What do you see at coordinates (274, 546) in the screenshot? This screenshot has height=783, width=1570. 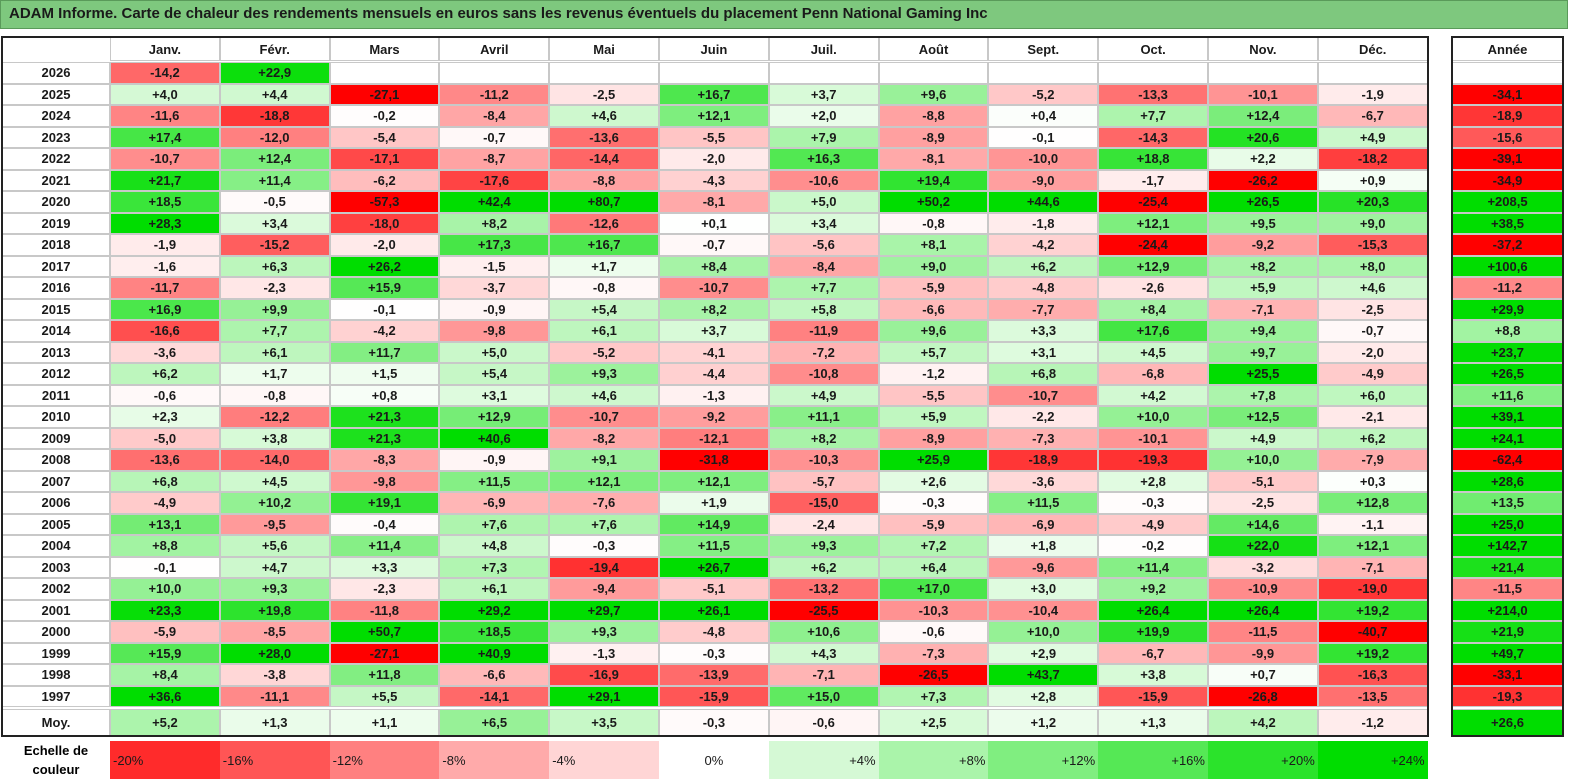 I see `heatmap-cell: +5,6` at bounding box center [274, 546].